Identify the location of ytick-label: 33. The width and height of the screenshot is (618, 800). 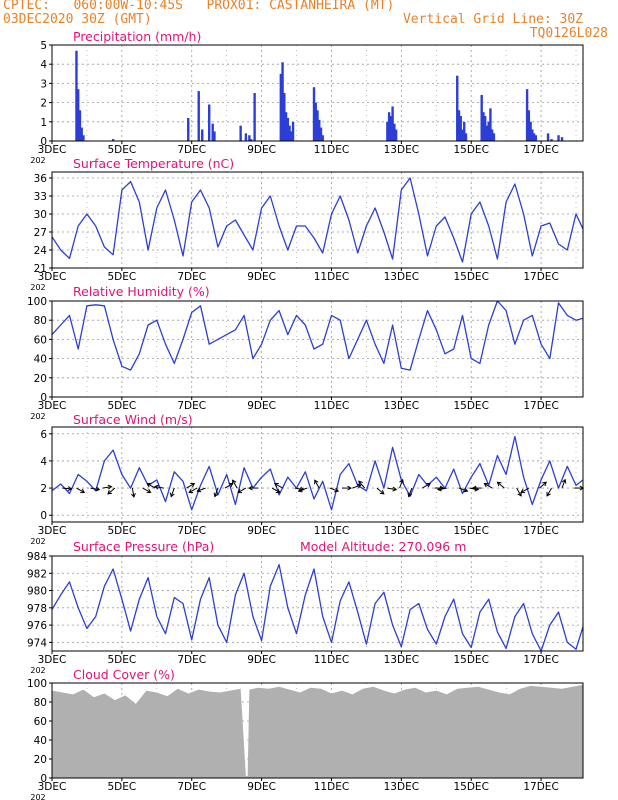
(40, 197).